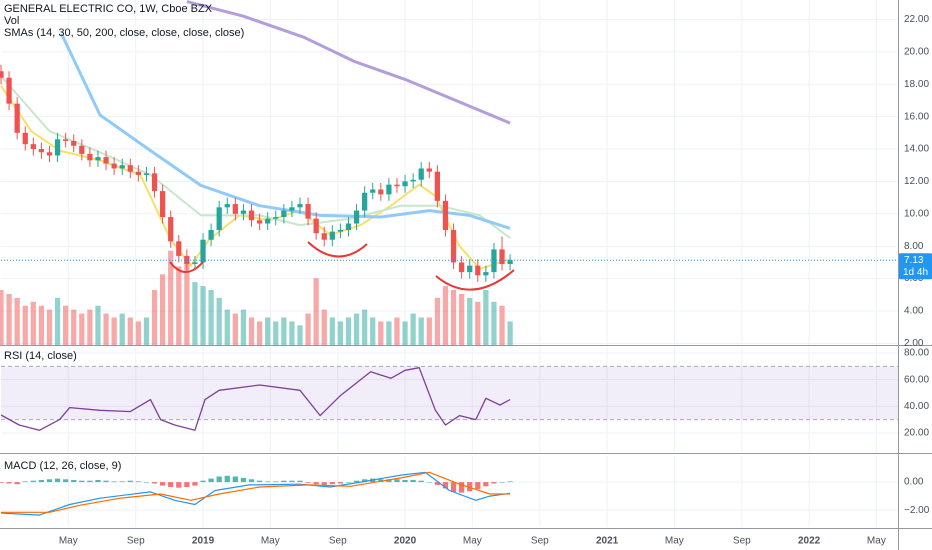 The image size is (932, 550). What do you see at coordinates (916, 181) in the screenshot?
I see `y-tick-label: 12.00` at bounding box center [916, 181].